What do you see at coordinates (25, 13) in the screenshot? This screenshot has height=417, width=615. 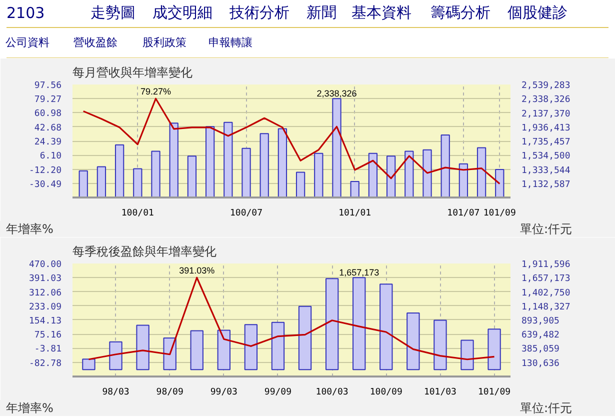 I see `text: 2103` at bounding box center [25, 13].